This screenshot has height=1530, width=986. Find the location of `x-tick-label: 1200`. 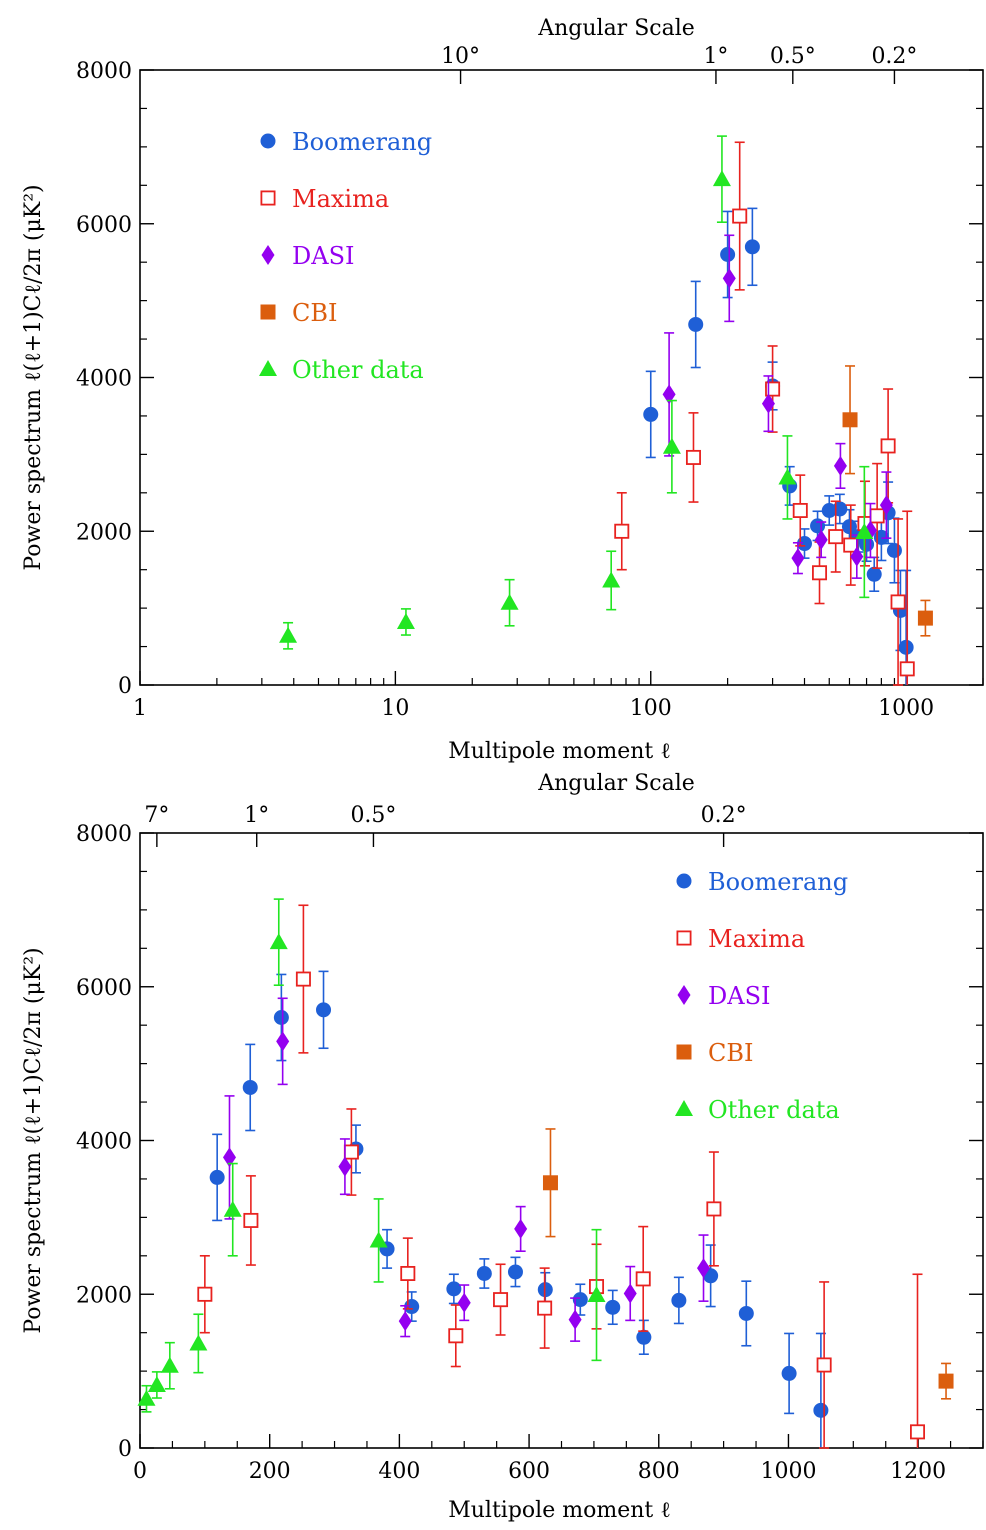

x-tick-label: 1200 is located at coordinates (918, 1471).